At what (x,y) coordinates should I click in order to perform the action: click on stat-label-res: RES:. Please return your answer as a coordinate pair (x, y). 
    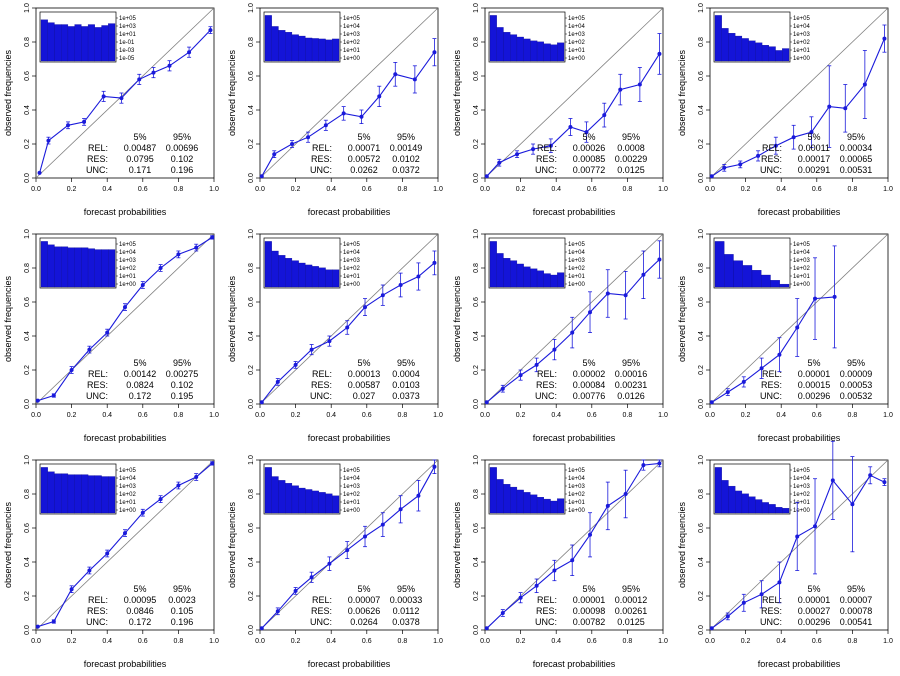
    Looking at the image, I should click on (546, 159).